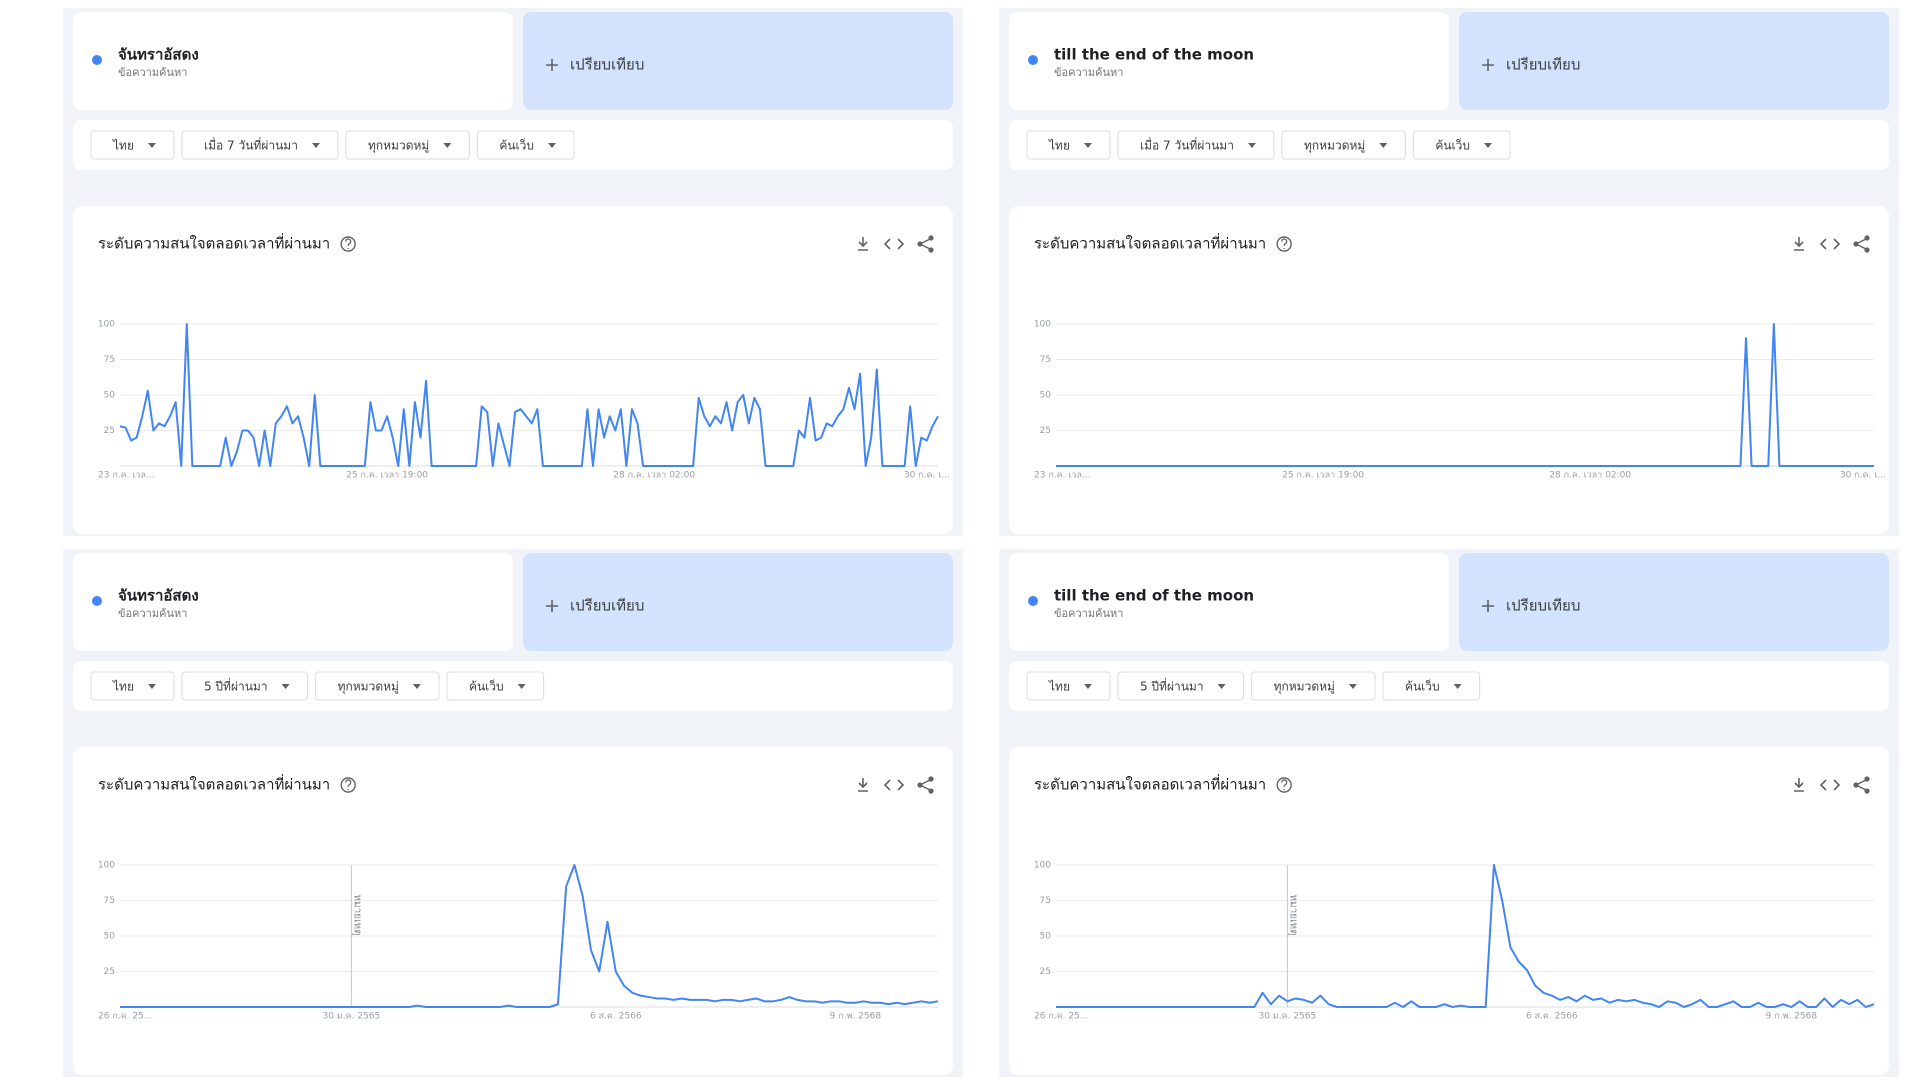 This screenshot has height=1080, width=1920. I want to click on help-icon-mark, so click(348, 243).